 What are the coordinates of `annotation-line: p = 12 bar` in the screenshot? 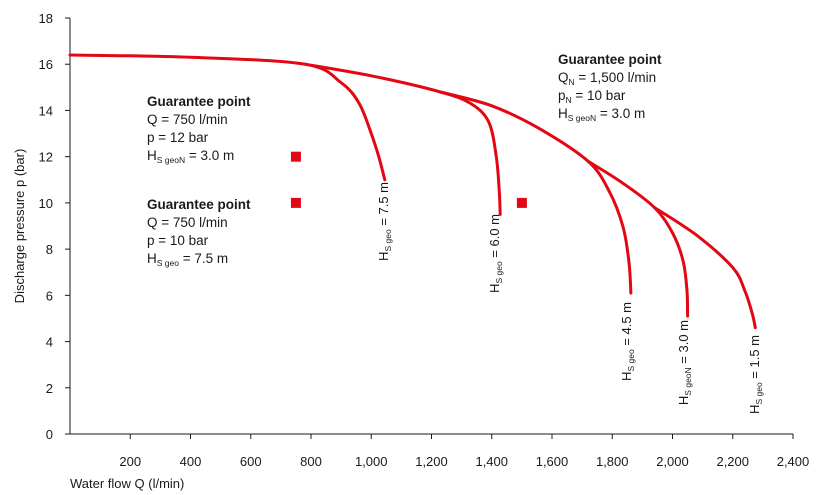 It's located at (178, 137).